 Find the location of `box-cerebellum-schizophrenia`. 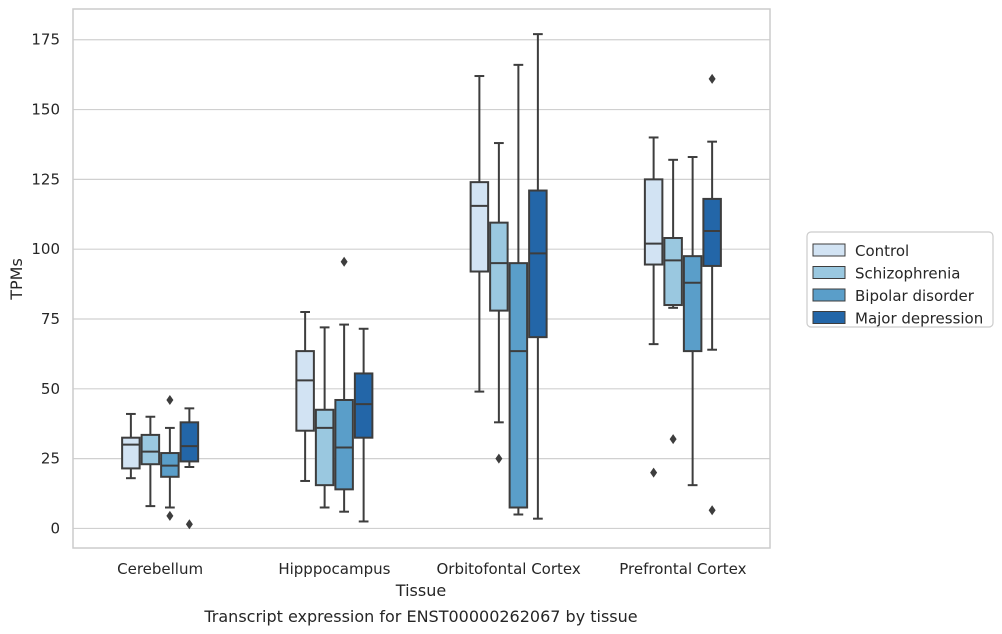

box-cerebellum-schizophrenia is located at coordinates (150, 461).